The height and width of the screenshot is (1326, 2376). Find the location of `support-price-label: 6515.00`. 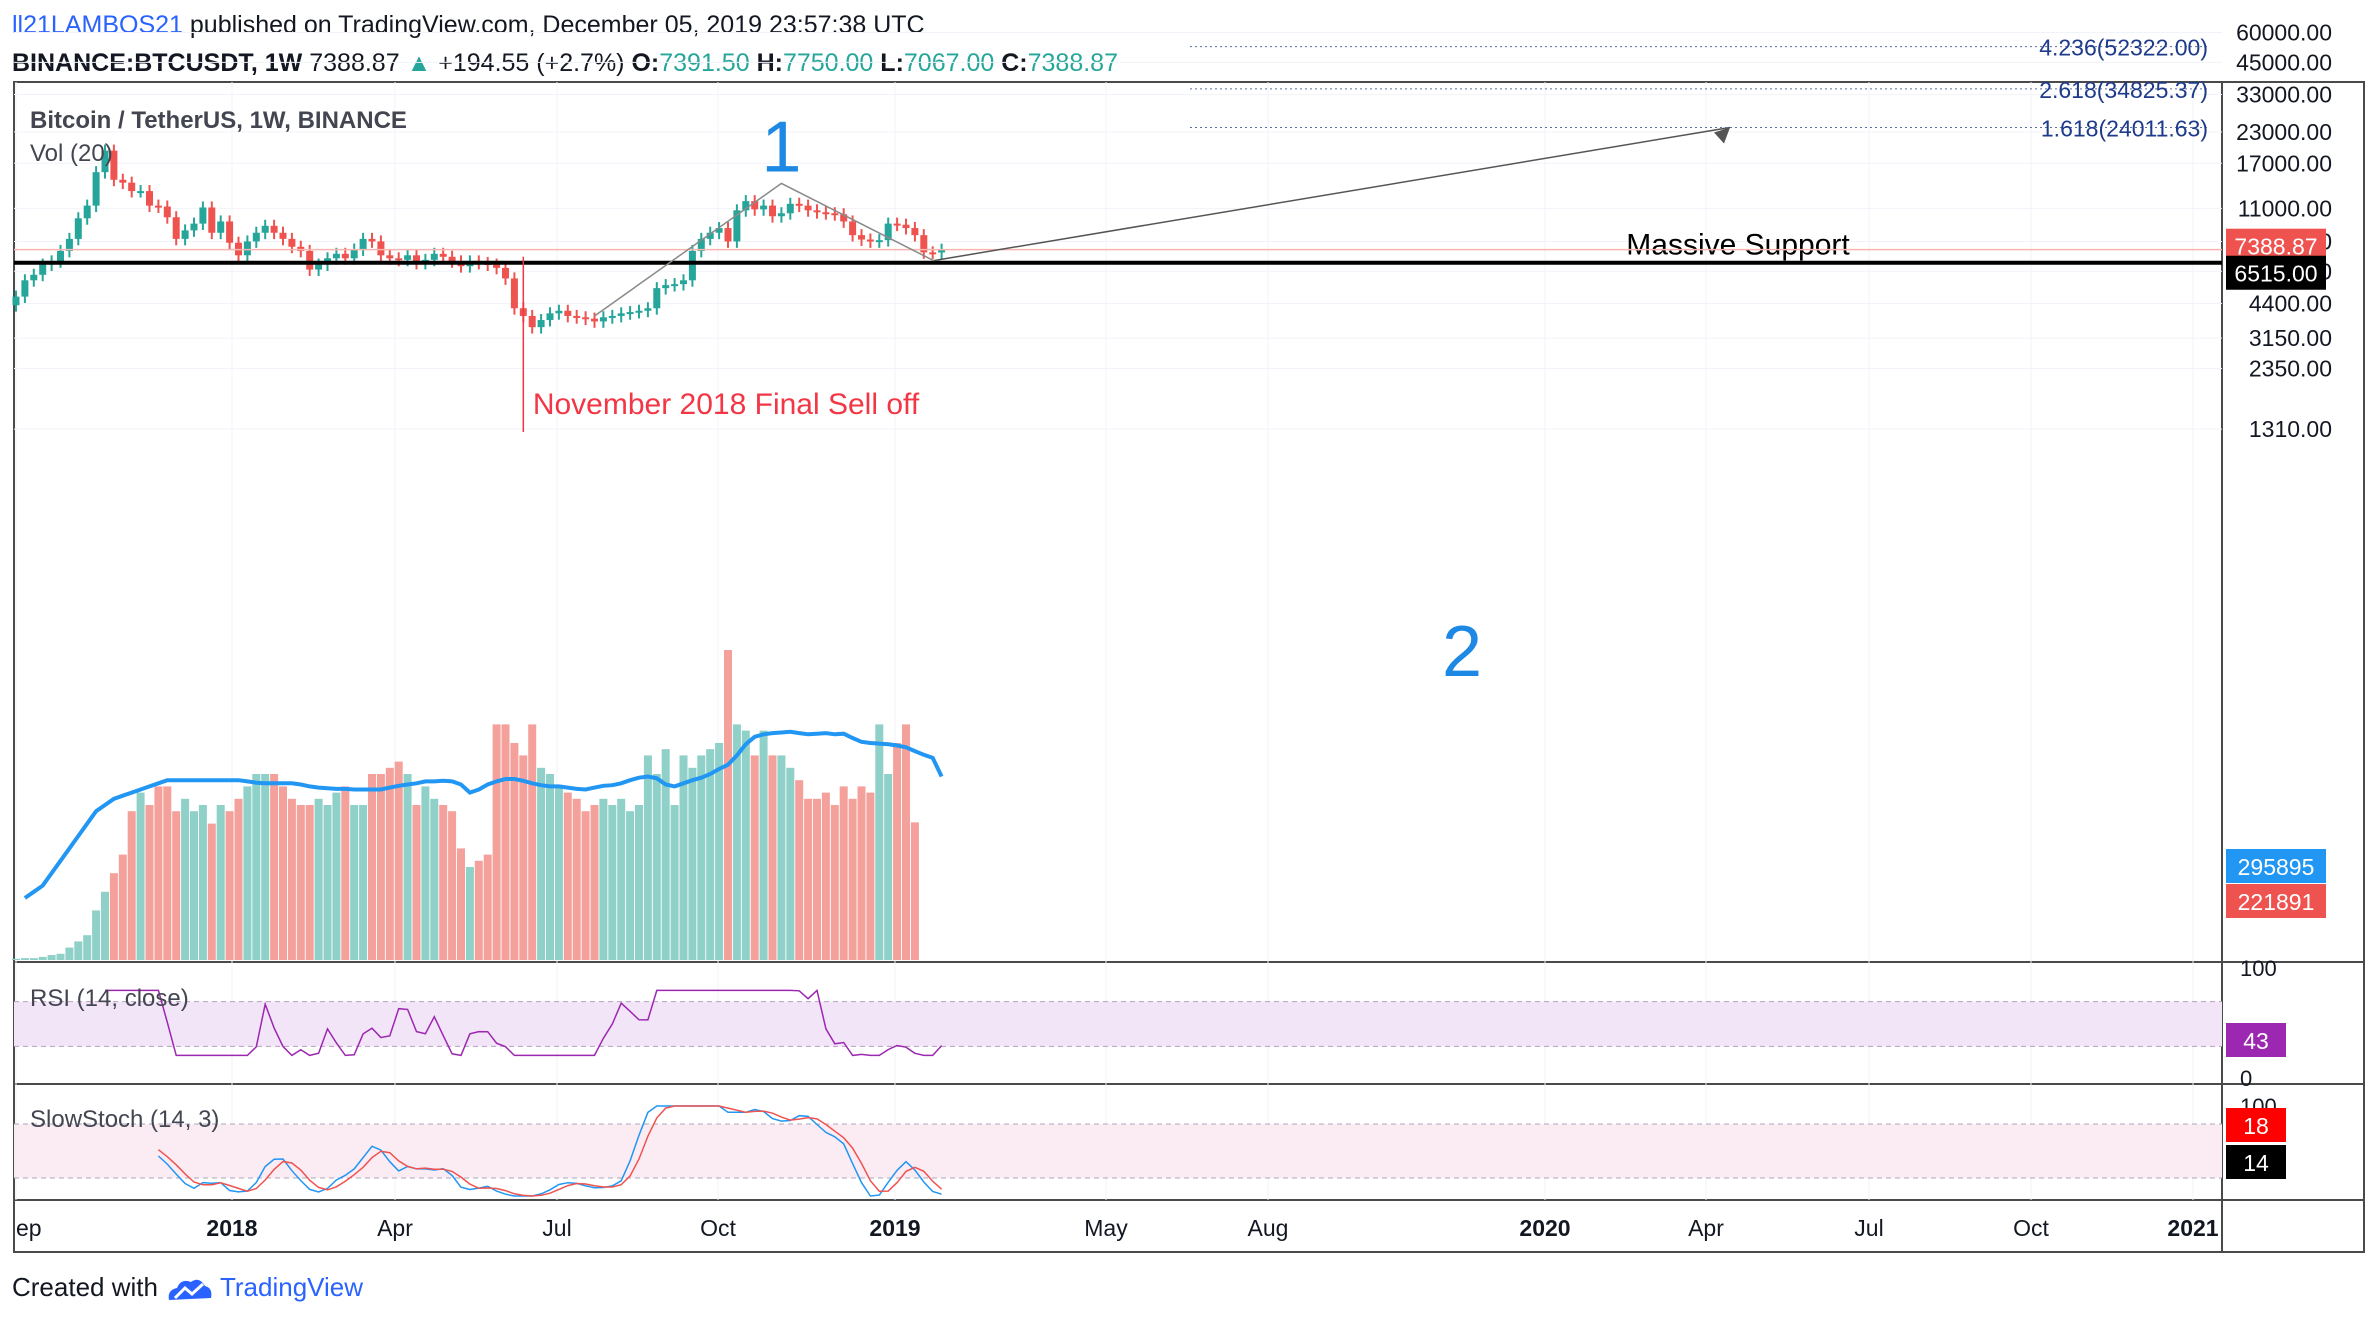

support-price-label: 6515.00 is located at coordinates (2275, 274).